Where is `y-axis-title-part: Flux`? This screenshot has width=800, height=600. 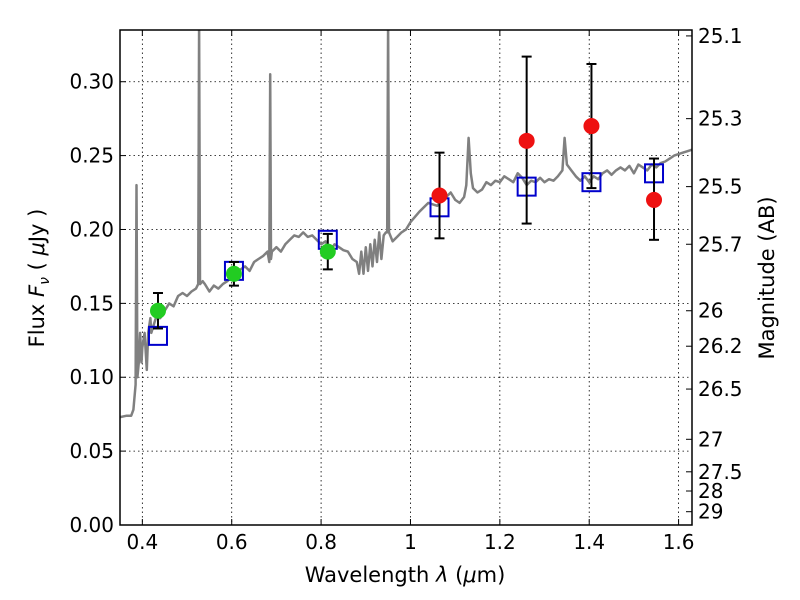 y-axis-title-part: Flux is located at coordinates (37, 322).